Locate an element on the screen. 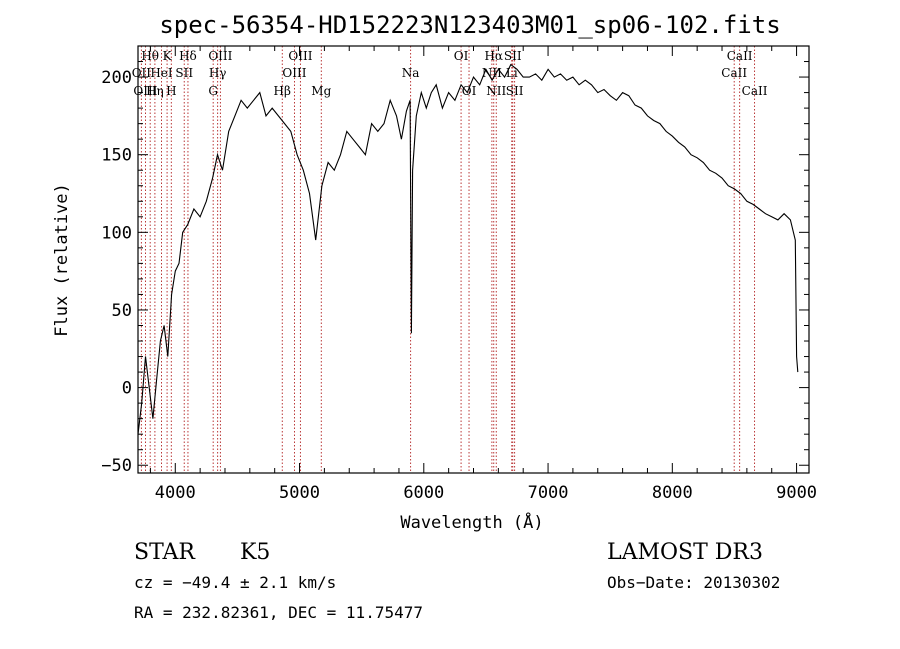  spectral-line-label: Hη is located at coordinates (155, 91).